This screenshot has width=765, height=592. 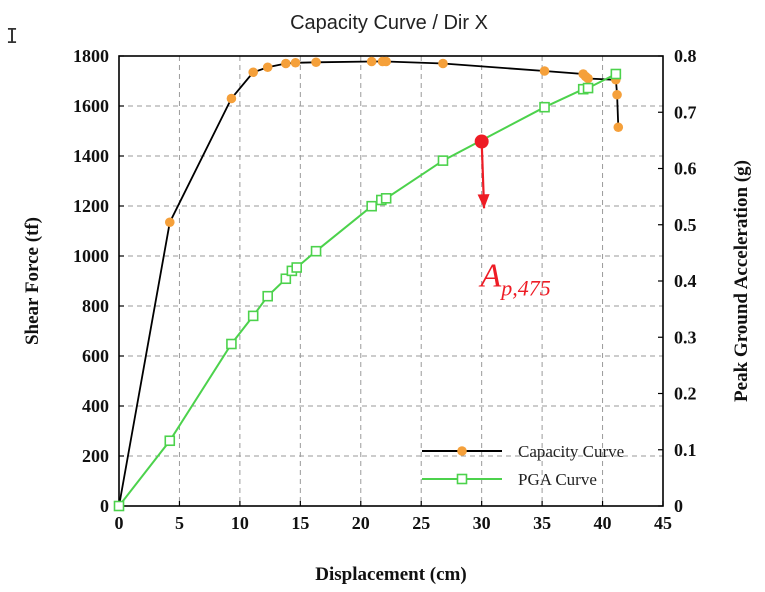 What do you see at coordinates (685, 112) in the screenshot?
I see `y-right-tick-label: 0.7` at bounding box center [685, 112].